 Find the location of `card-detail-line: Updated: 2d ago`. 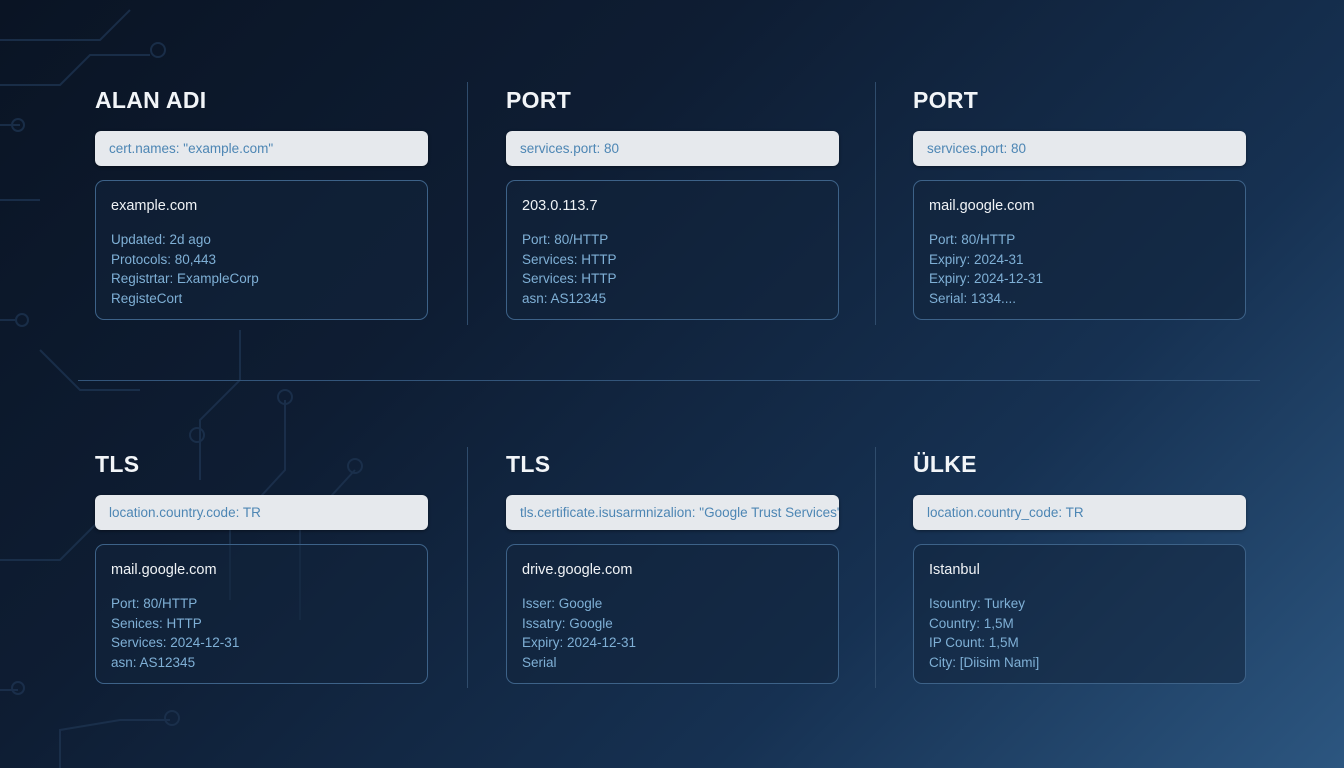

card-detail-line: Updated: 2d ago is located at coordinates (161, 239).